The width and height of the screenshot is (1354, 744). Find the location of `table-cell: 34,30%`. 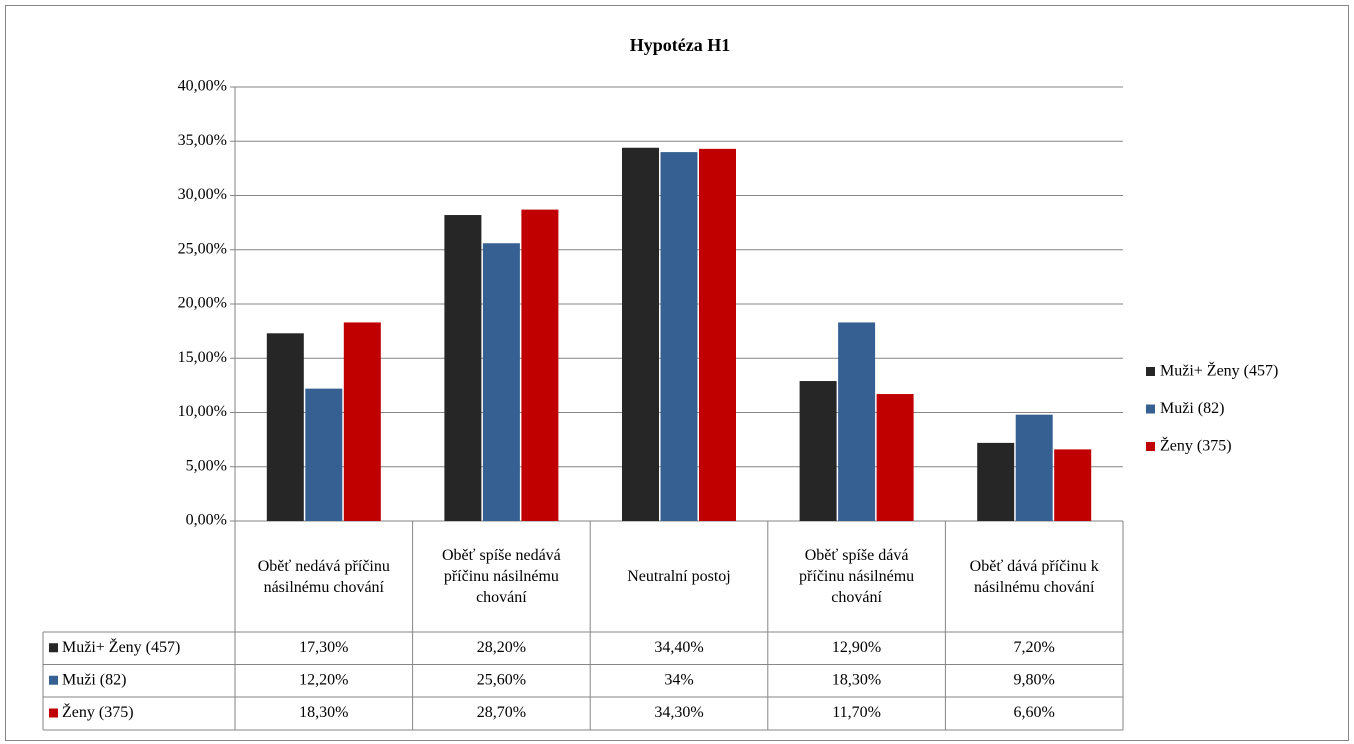

table-cell: 34,30% is located at coordinates (678, 712).